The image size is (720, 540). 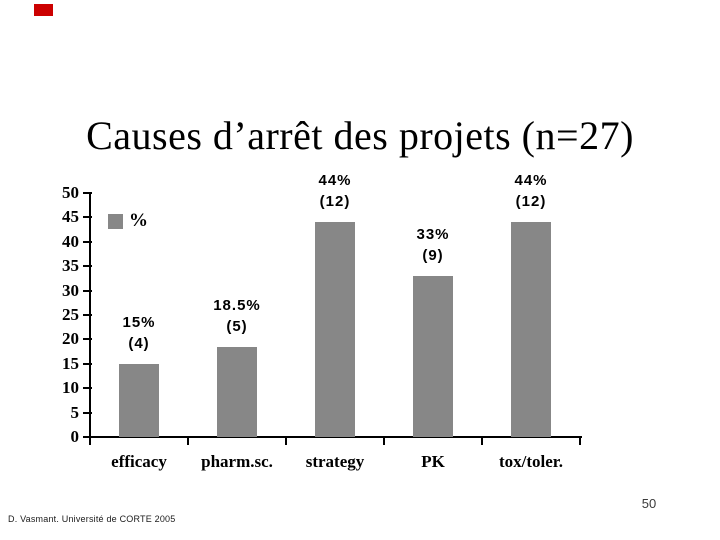 What do you see at coordinates (433, 461) in the screenshot?
I see `category-label-pk: PK` at bounding box center [433, 461].